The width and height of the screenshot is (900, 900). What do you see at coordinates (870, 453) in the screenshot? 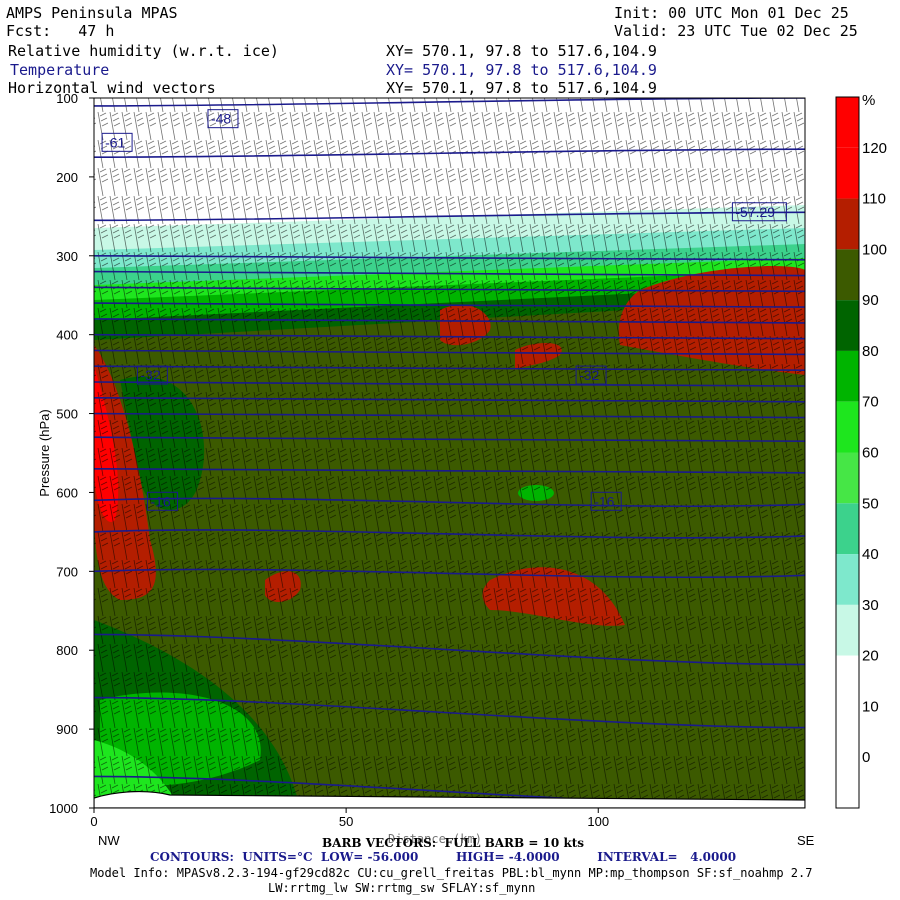
I see `colorbar-tick-label: 60` at bounding box center [870, 453].